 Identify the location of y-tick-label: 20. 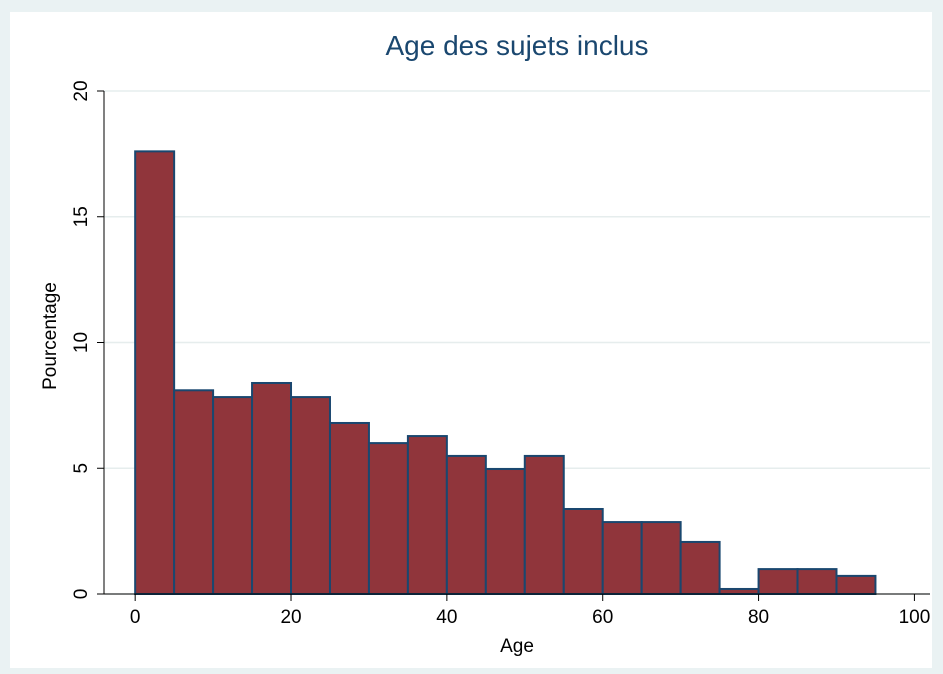
(81, 90).